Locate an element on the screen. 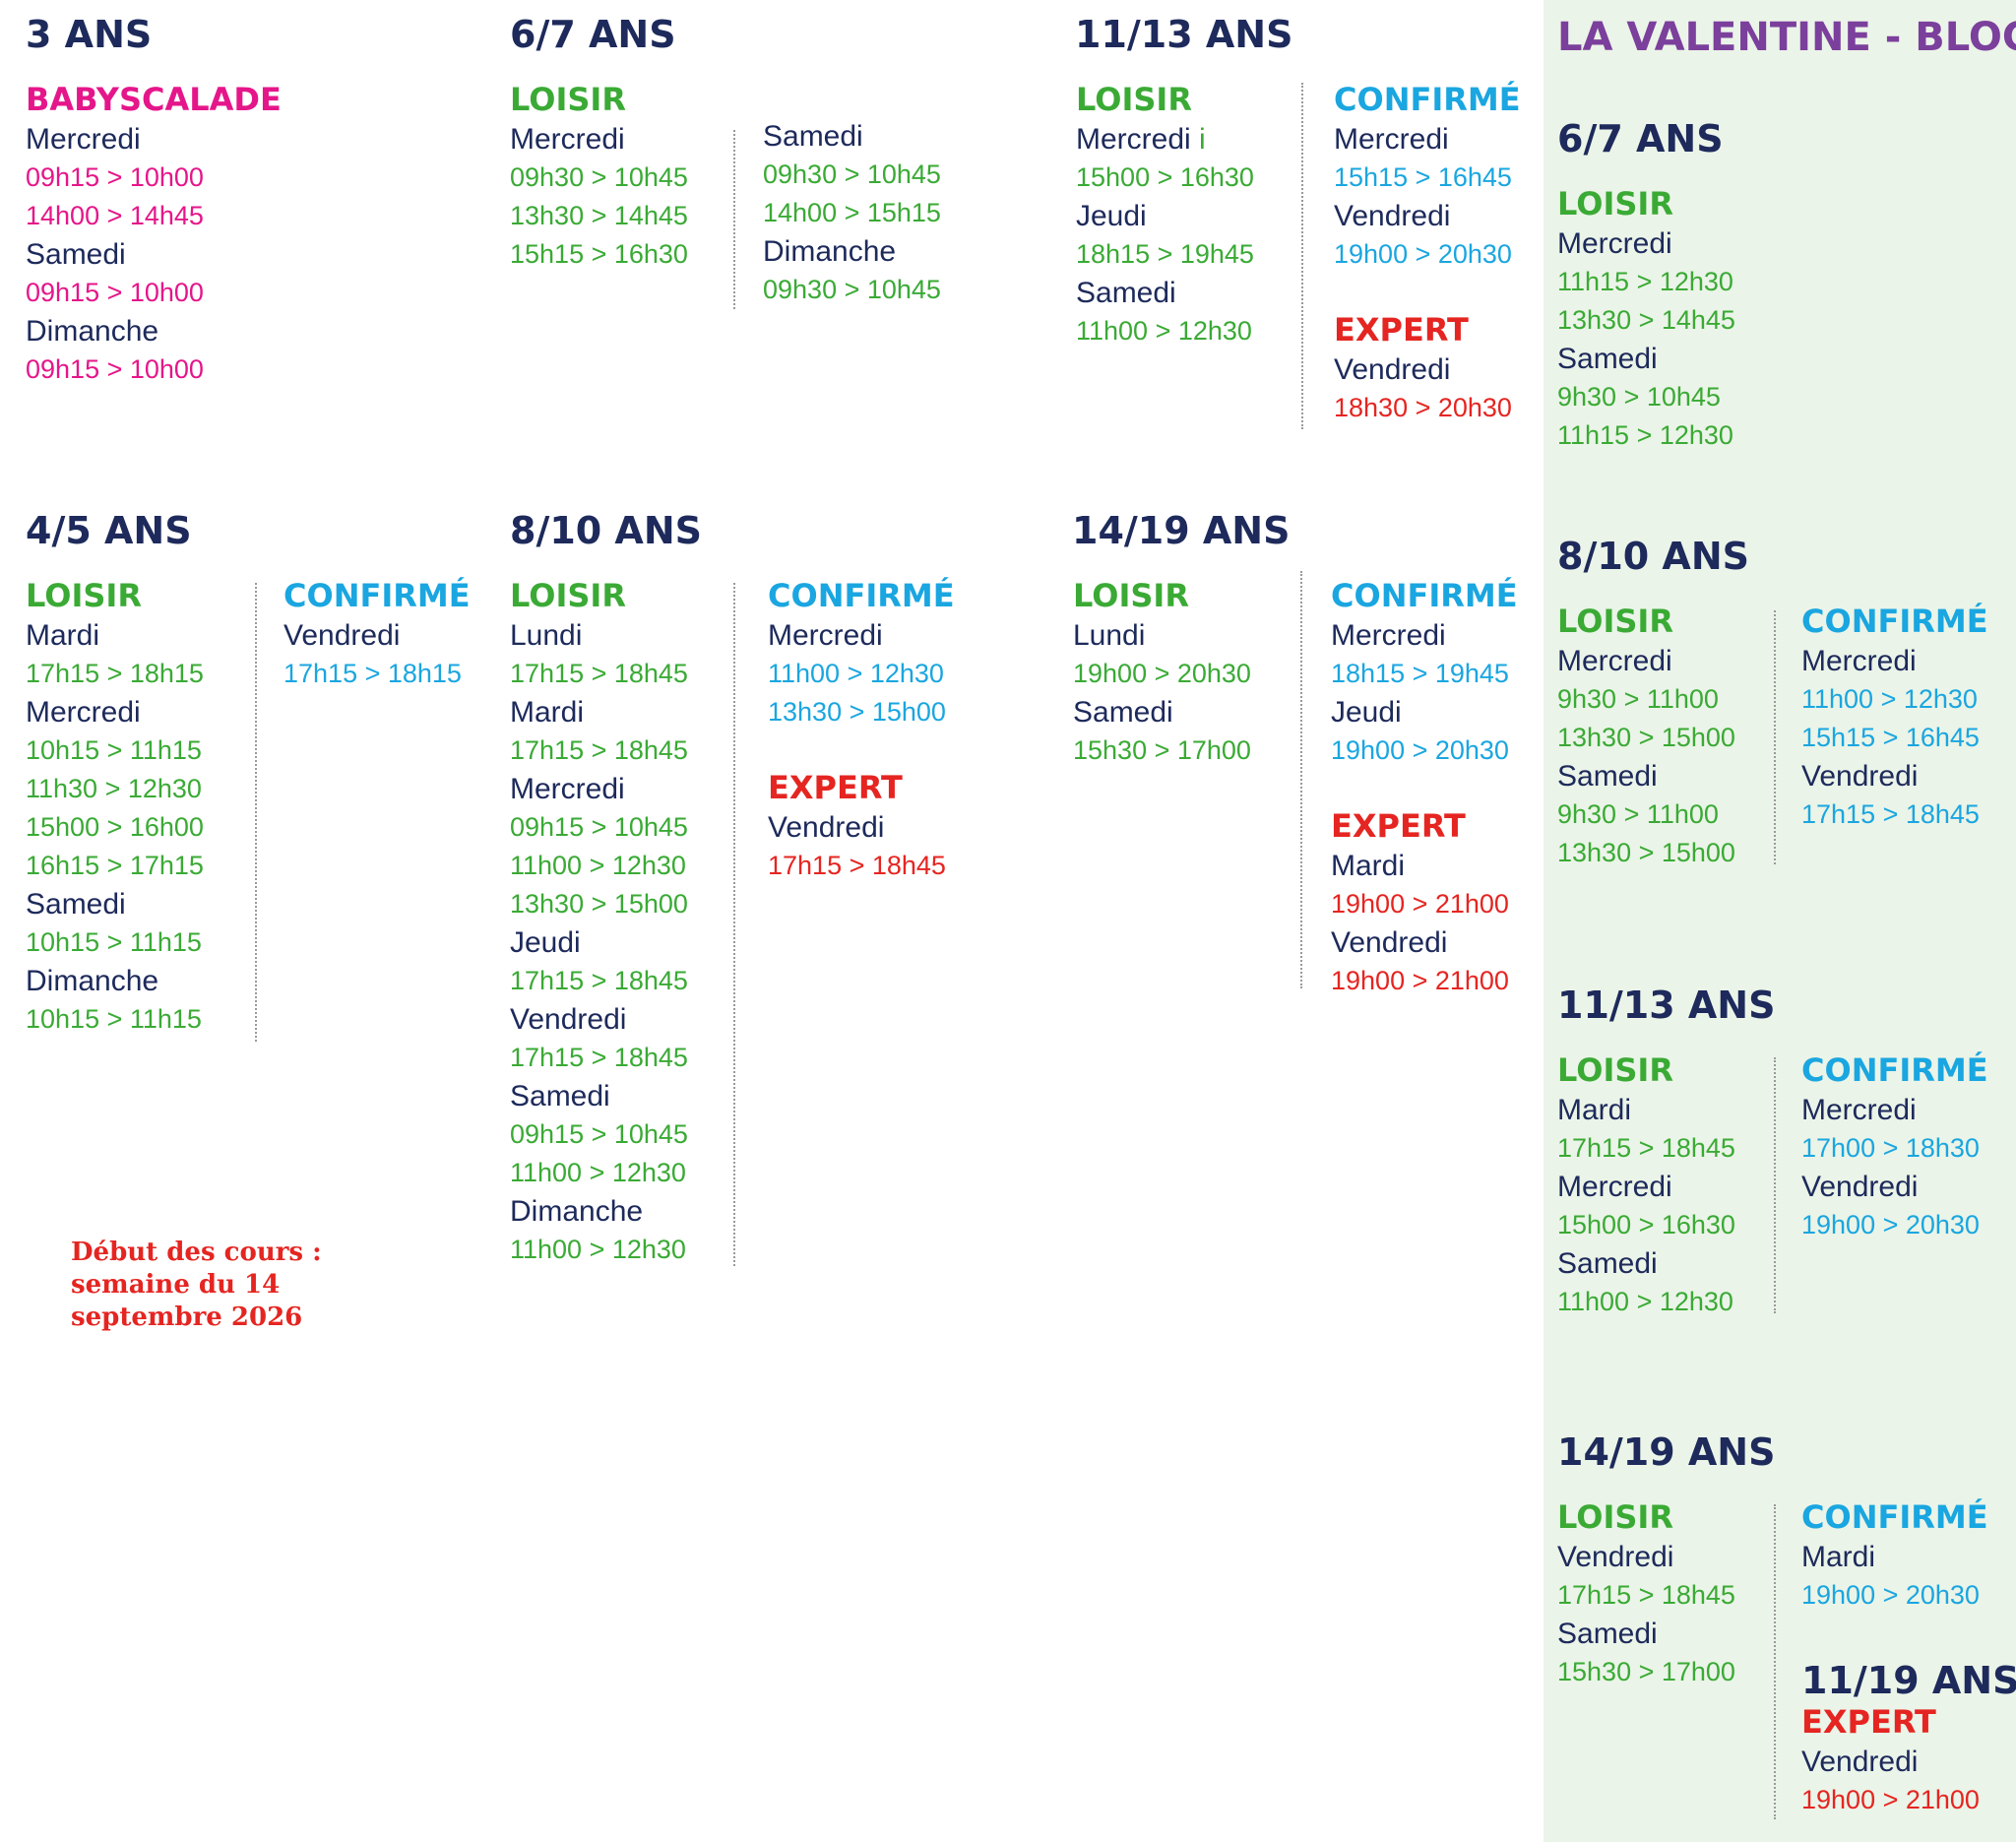 The width and height of the screenshot is (2016, 1842). item-text: BABYSCALADE is located at coordinates (154, 99).